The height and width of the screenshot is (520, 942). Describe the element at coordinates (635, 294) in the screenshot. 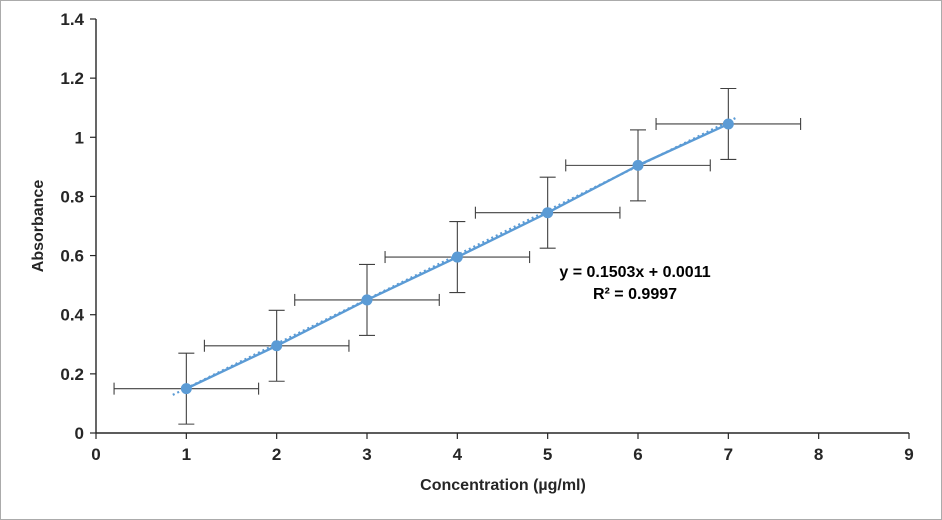

I see `trendline-rsquared-label: R² = 0.9997` at that location.